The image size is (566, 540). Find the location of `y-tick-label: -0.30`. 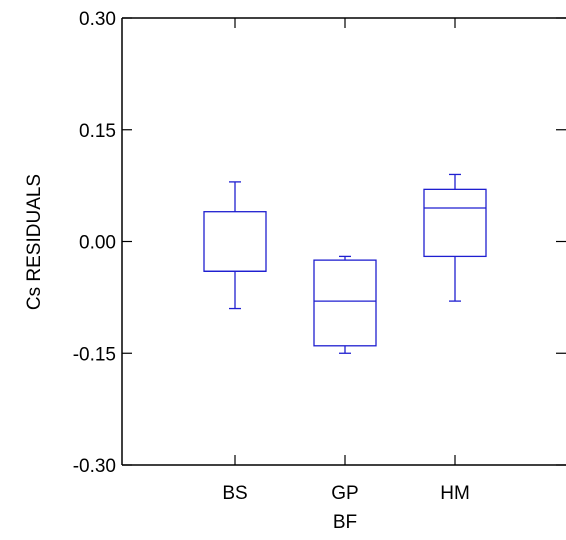

y-tick-label: -0.30 is located at coordinates (94, 466).